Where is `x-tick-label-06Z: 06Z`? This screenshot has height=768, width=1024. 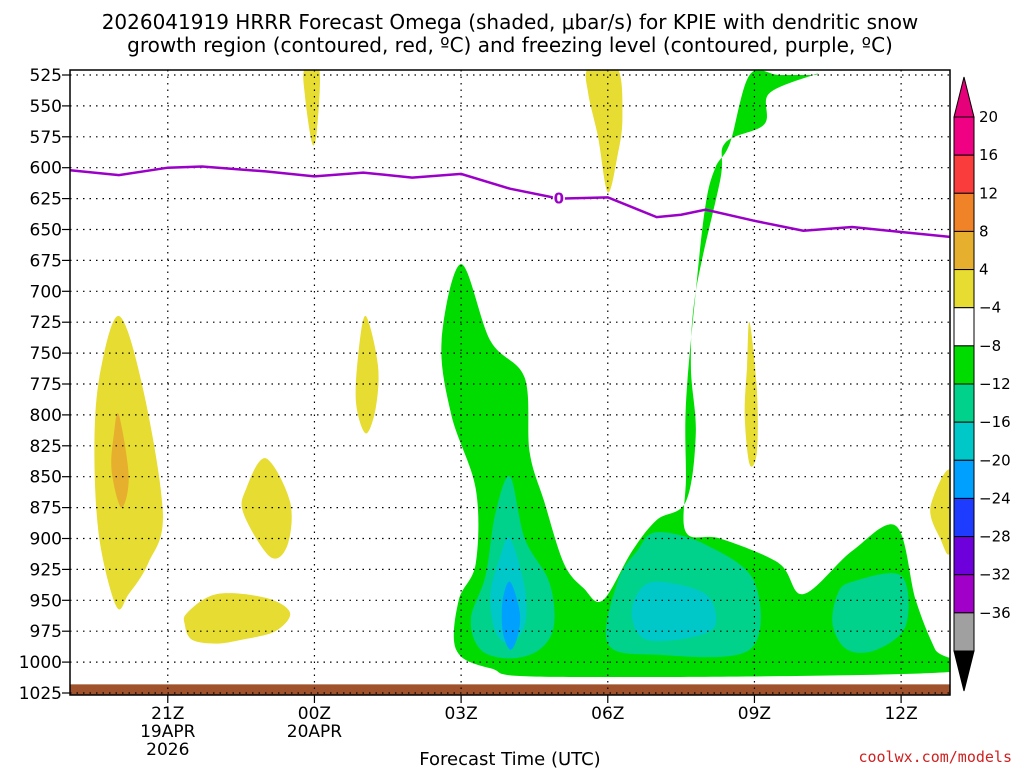 x-tick-label-06Z: 06Z is located at coordinates (607, 714).